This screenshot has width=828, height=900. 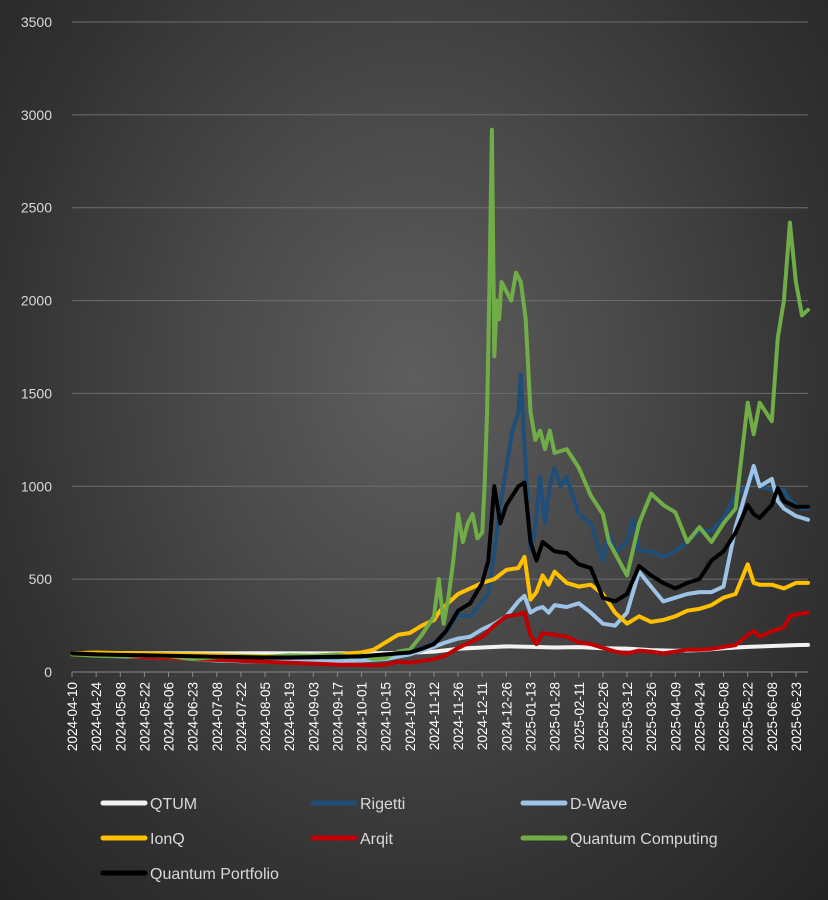 I want to click on legend-label: Quantum Computing, so click(x=644, y=839).